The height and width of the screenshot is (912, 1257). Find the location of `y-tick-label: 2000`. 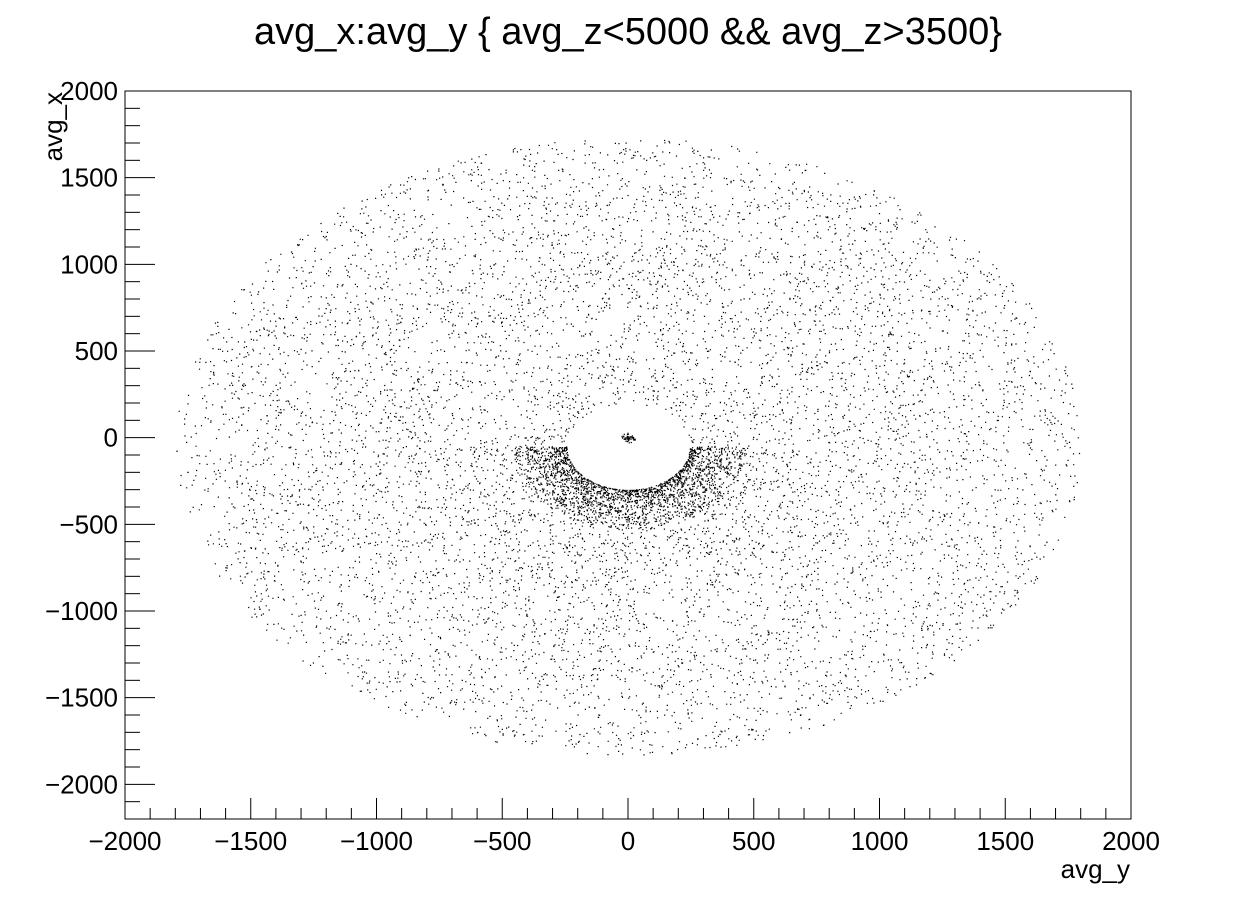

y-tick-label: 2000 is located at coordinates (89, 91).